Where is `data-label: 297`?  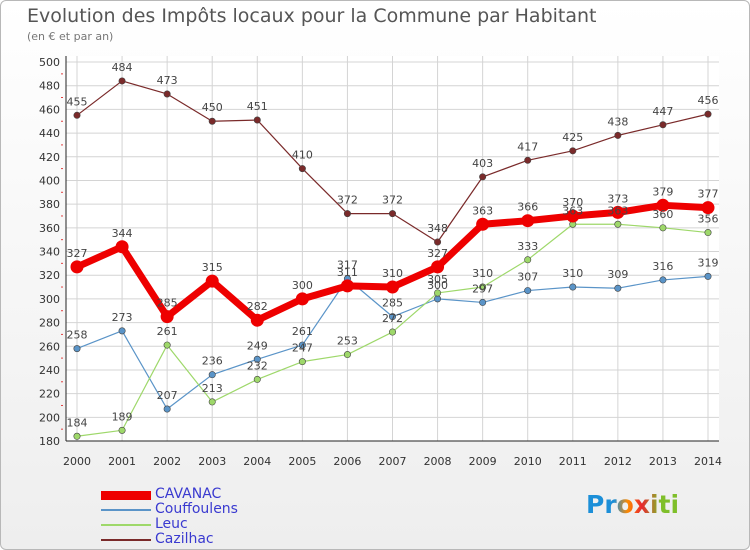 data-label: 297 is located at coordinates (482, 288).